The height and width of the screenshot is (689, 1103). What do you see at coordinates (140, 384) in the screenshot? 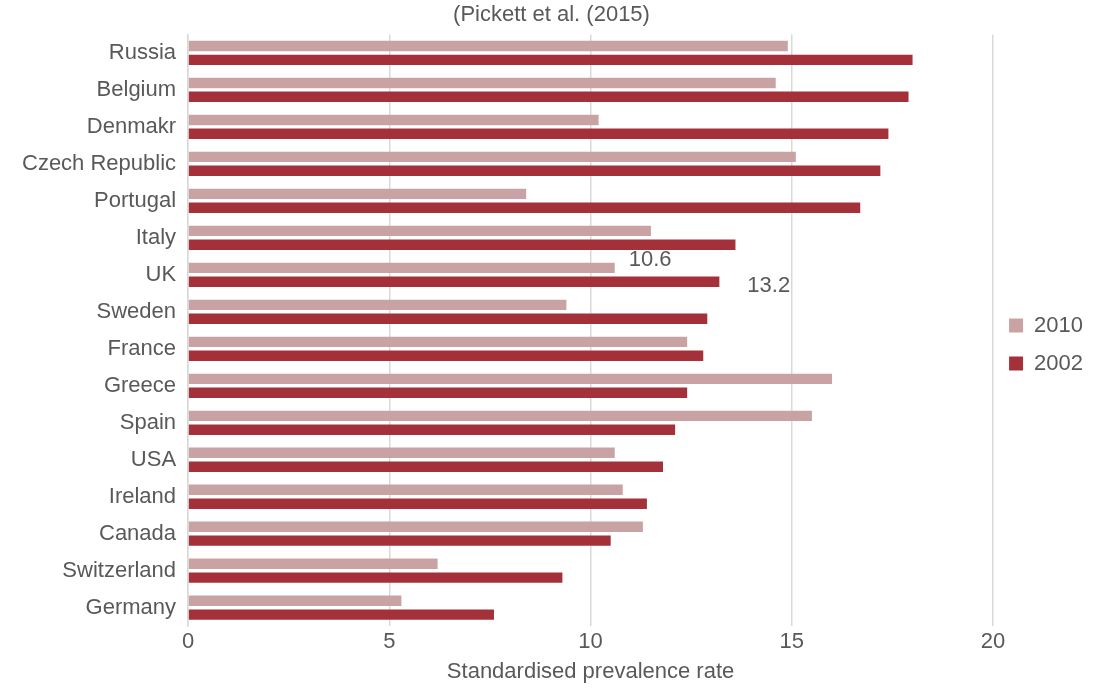
I see `y-tick-label: Greece` at bounding box center [140, 384].